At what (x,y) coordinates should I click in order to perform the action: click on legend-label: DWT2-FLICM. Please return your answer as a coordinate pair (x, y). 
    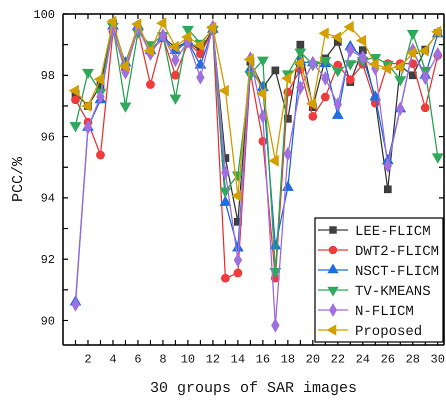
    Looking at the image, I should click on (397, 252).